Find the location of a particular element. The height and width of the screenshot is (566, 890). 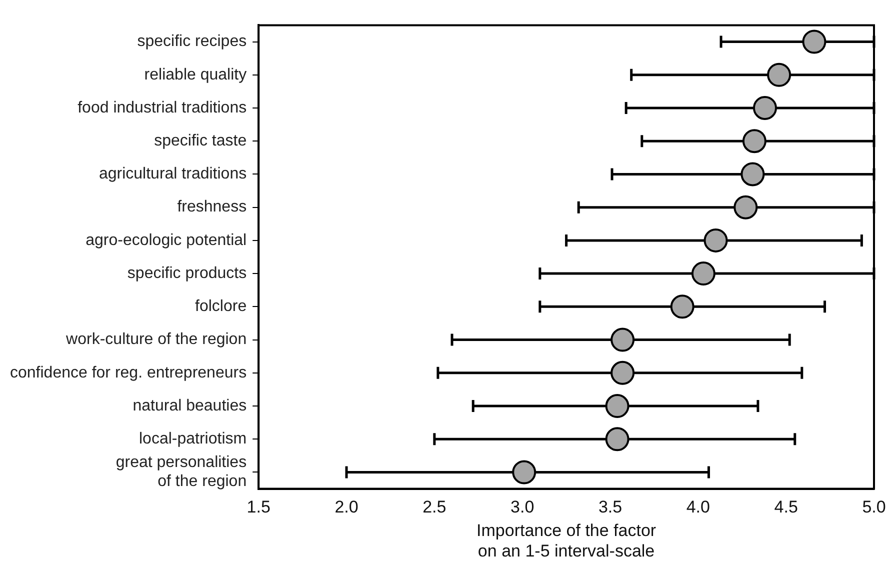

y-tick-label: specific taste is located at coordinates (200, 141).